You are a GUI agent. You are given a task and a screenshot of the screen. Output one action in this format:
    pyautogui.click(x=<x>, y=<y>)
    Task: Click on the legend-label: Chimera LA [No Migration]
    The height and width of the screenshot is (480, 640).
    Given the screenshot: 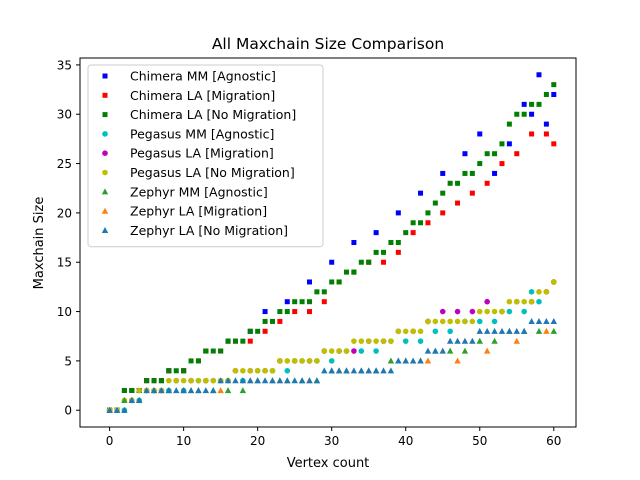 What is the action you would take?
    pyautogui.click(x=213, y=114)
    